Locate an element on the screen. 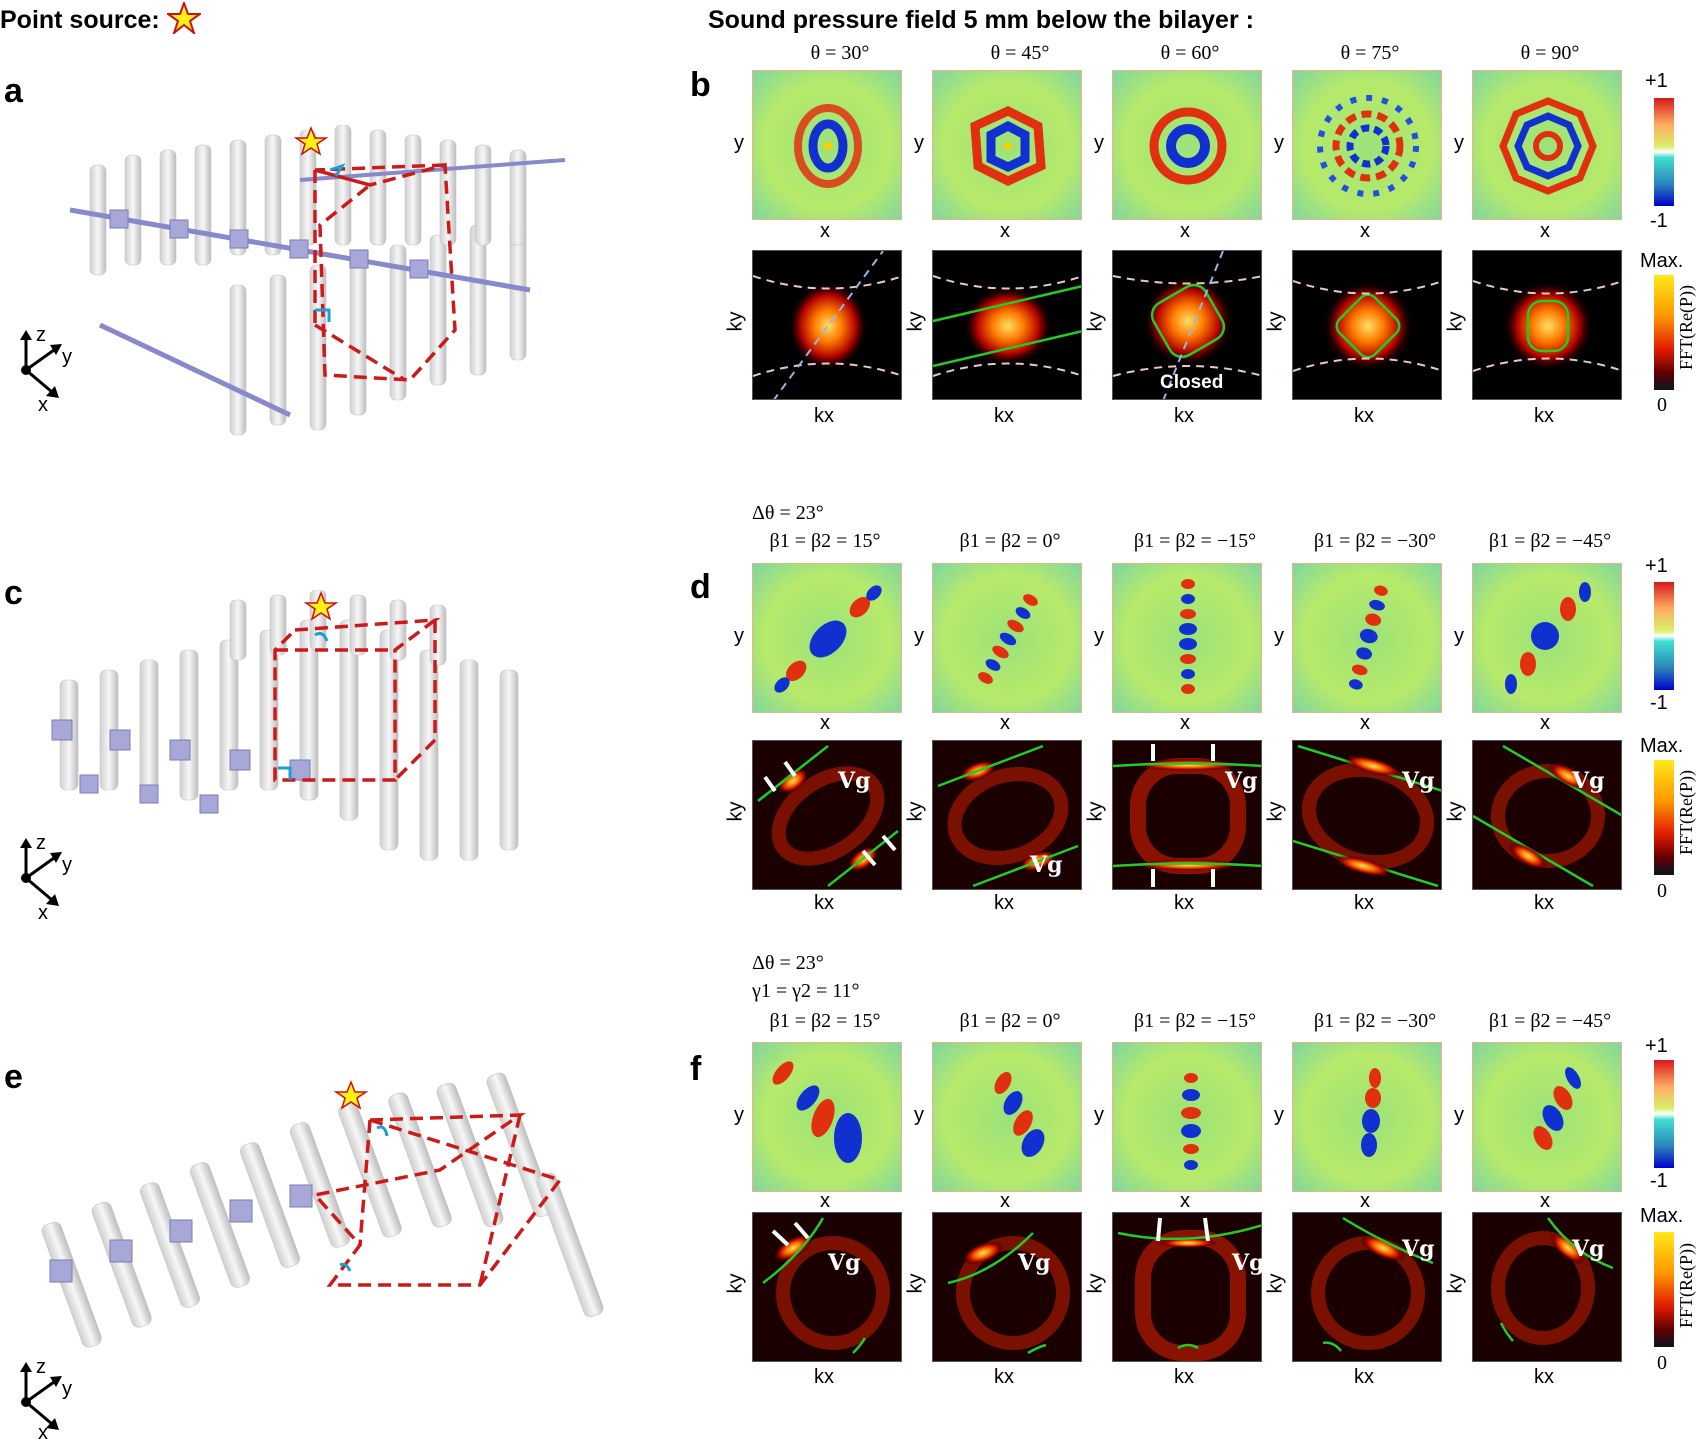 The width and height of the screenshot is (1699, 1445). column-header: θ = 60° is located at coordinates (1190, 53).